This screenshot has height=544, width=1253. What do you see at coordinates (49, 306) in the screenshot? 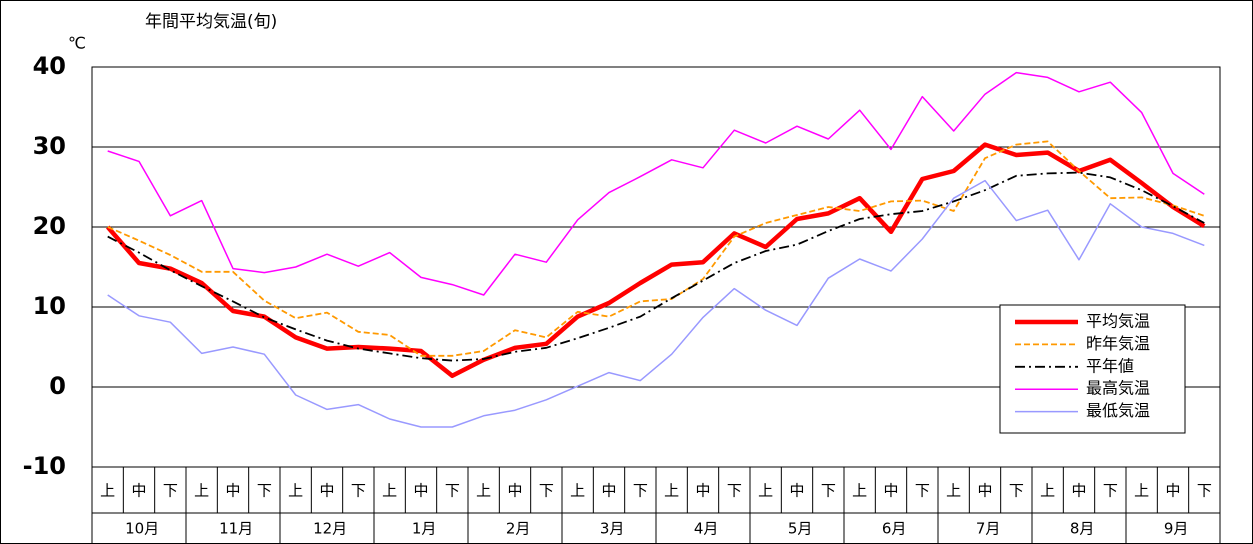
I see `y-tick-label: 10` at bounding box center [49, 306].